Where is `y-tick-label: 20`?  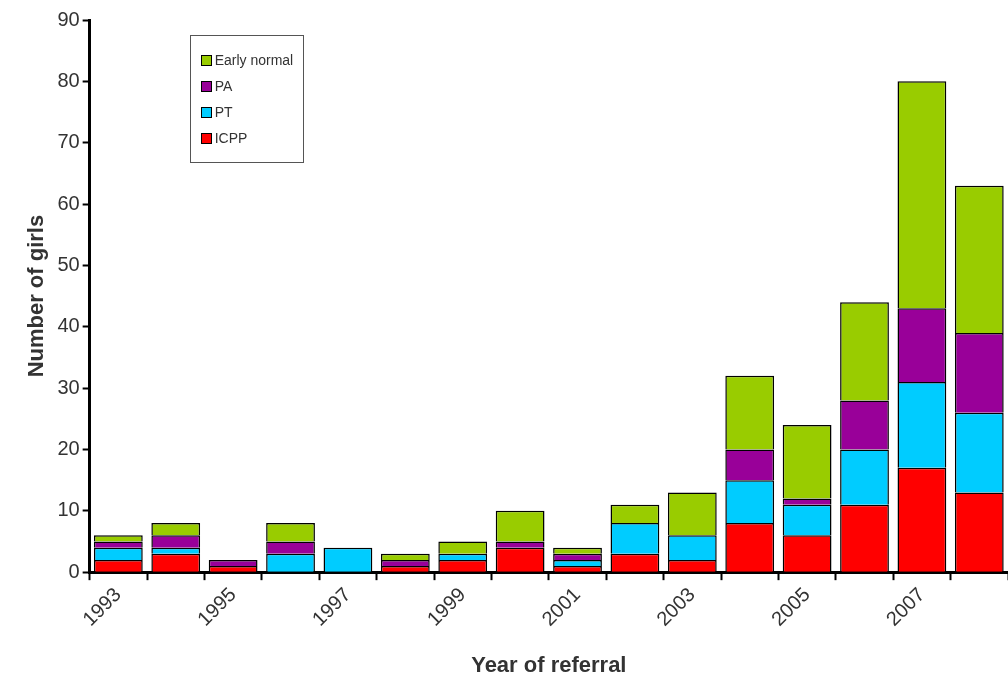 y-tick-label: 20 is located at coordinates (68, 447).